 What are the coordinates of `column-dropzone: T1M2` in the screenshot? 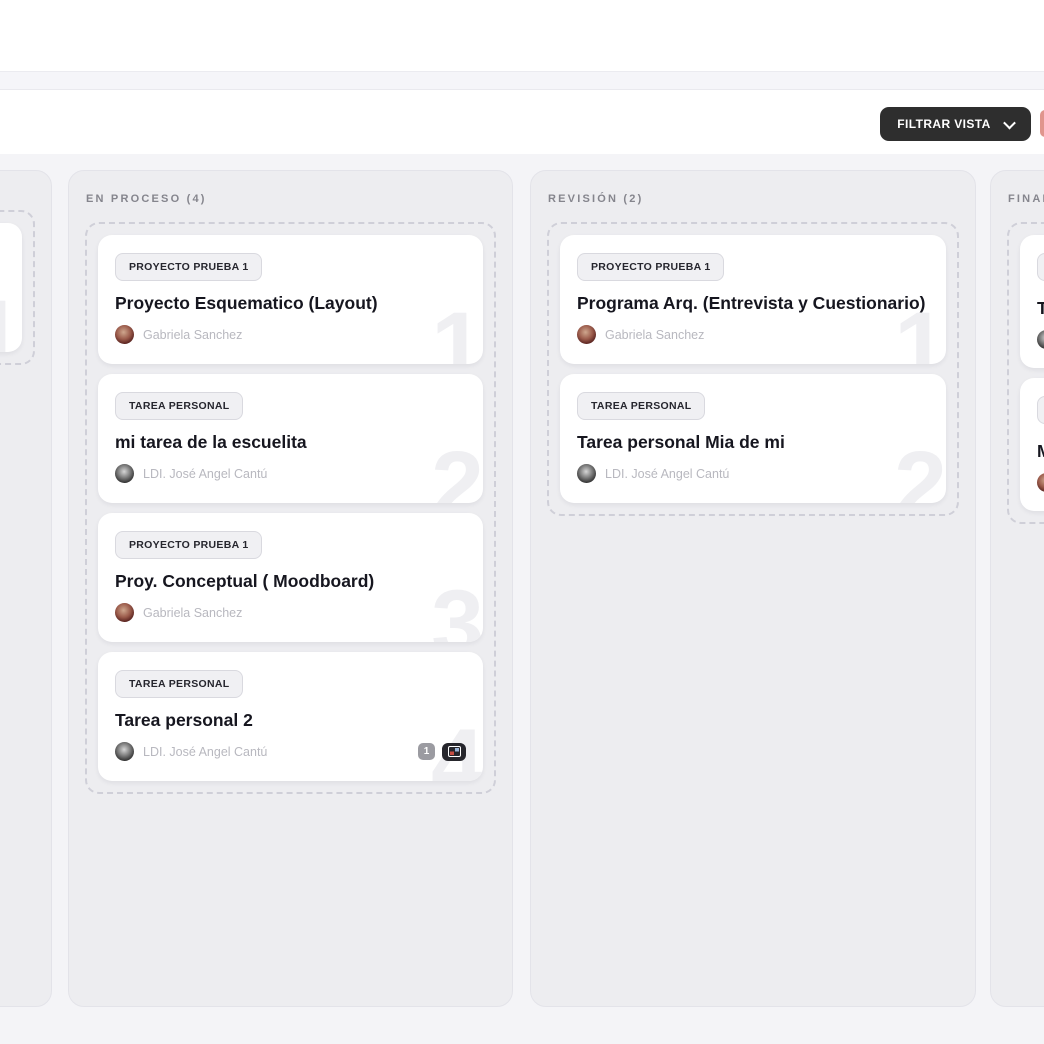 It's located at (1025, 373).